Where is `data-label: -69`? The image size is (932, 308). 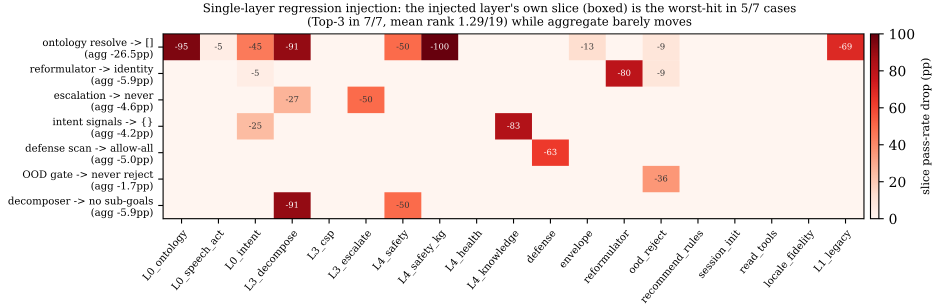
data-label: -69 is located at coordinates (845, 46).